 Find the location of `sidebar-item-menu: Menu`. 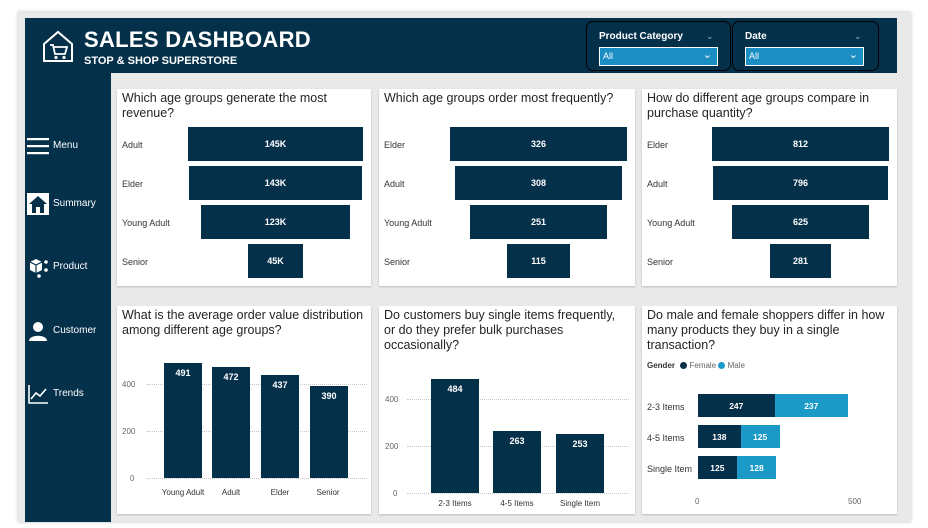

sidebar-item-menu: Menu is located at coordinates (68, 147).